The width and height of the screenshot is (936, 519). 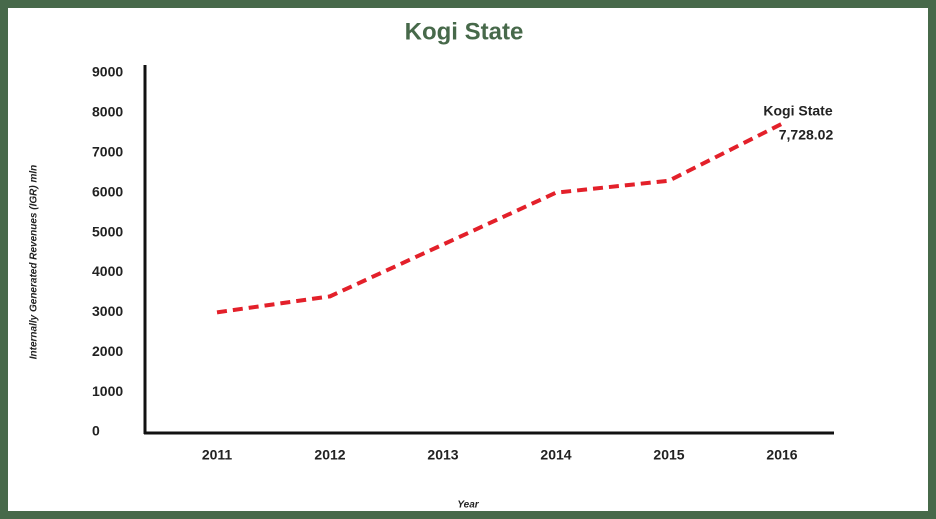 What do you see at coordinates (442, 455) in the screenshot?
I see `x-tick-label: 2013` at bounding box center [442, 455].